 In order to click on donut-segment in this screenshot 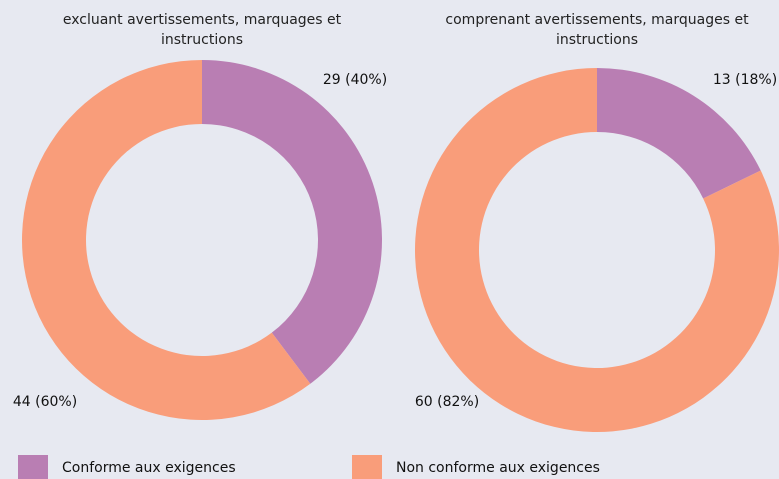, I will do `click(679, 133)`.